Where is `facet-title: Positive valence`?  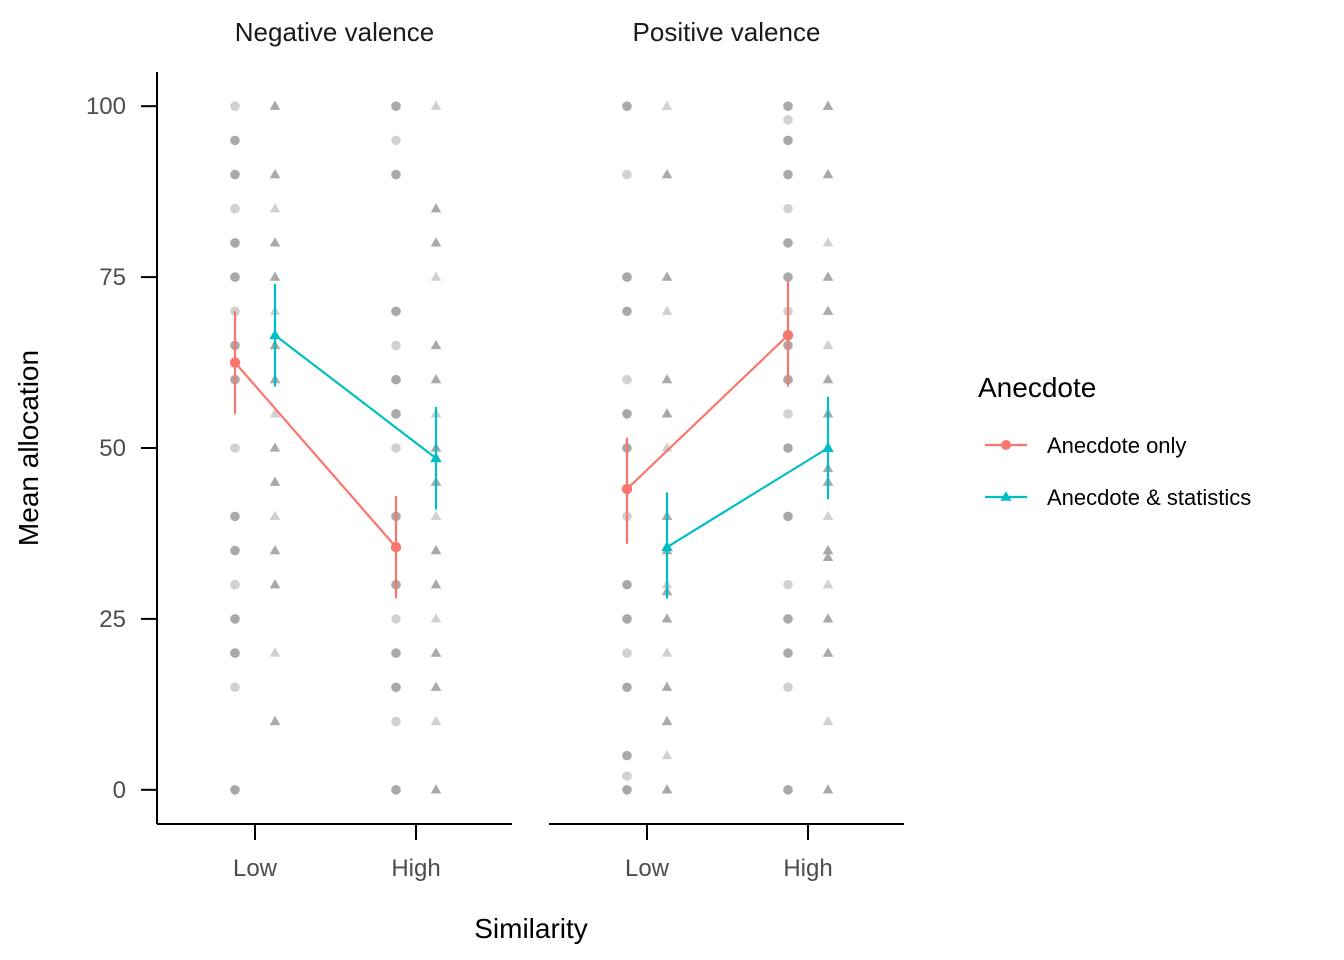 facet-title: Positive valence is located at coordinates (727, 32).